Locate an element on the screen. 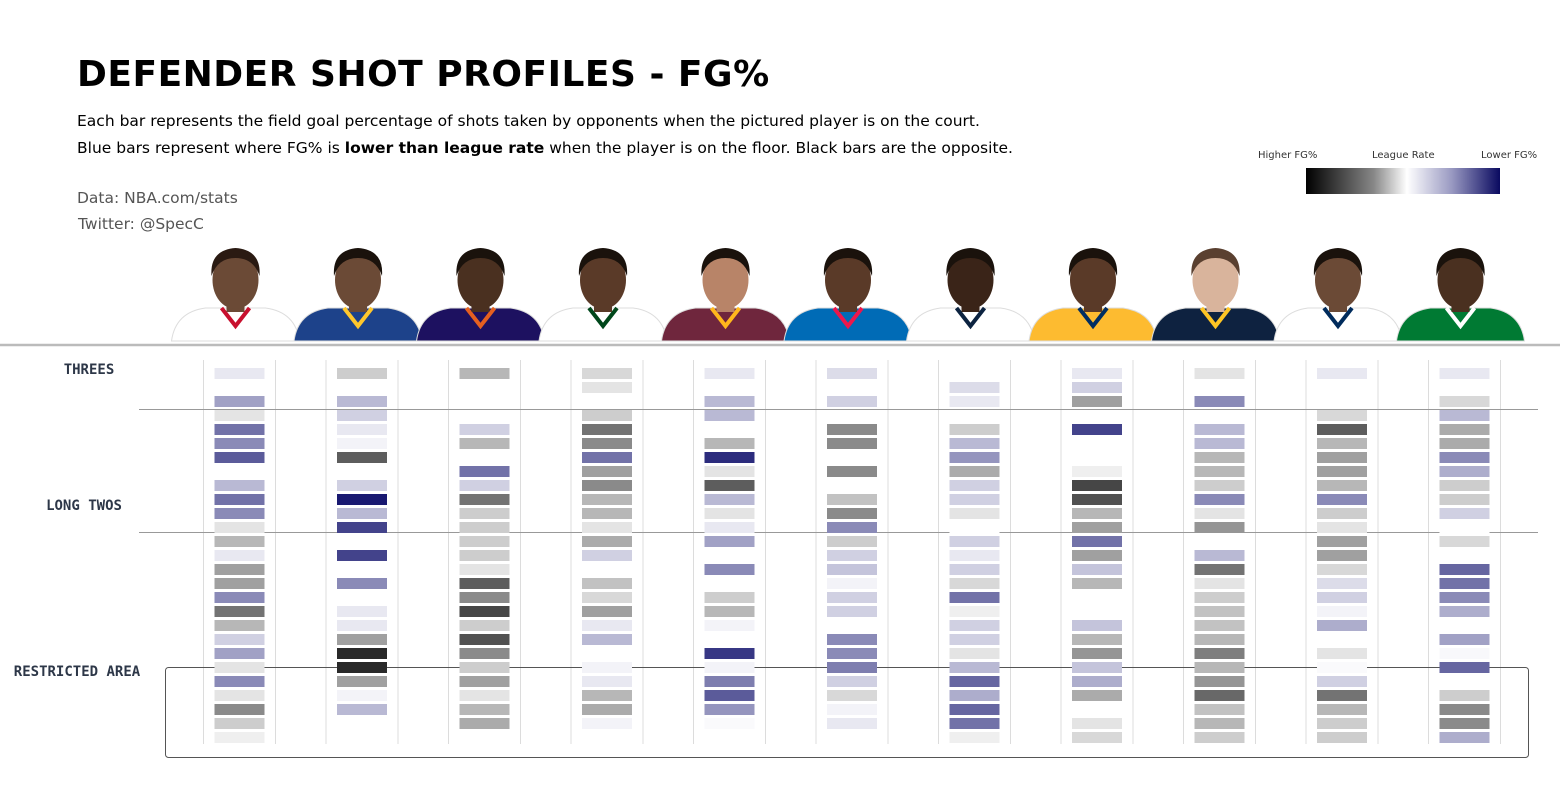  heatmap-cell-p5-r10 is located at coordinates (729, 499).